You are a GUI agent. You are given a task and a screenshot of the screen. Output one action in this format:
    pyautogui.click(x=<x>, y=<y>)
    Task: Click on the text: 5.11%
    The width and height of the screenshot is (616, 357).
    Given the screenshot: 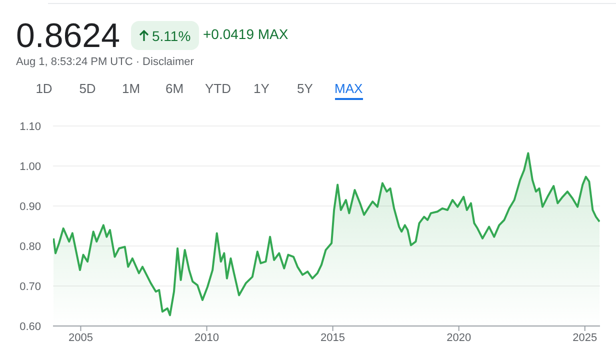 What is the action you would take?
    pyautogui.click(x=171, y=36)
    